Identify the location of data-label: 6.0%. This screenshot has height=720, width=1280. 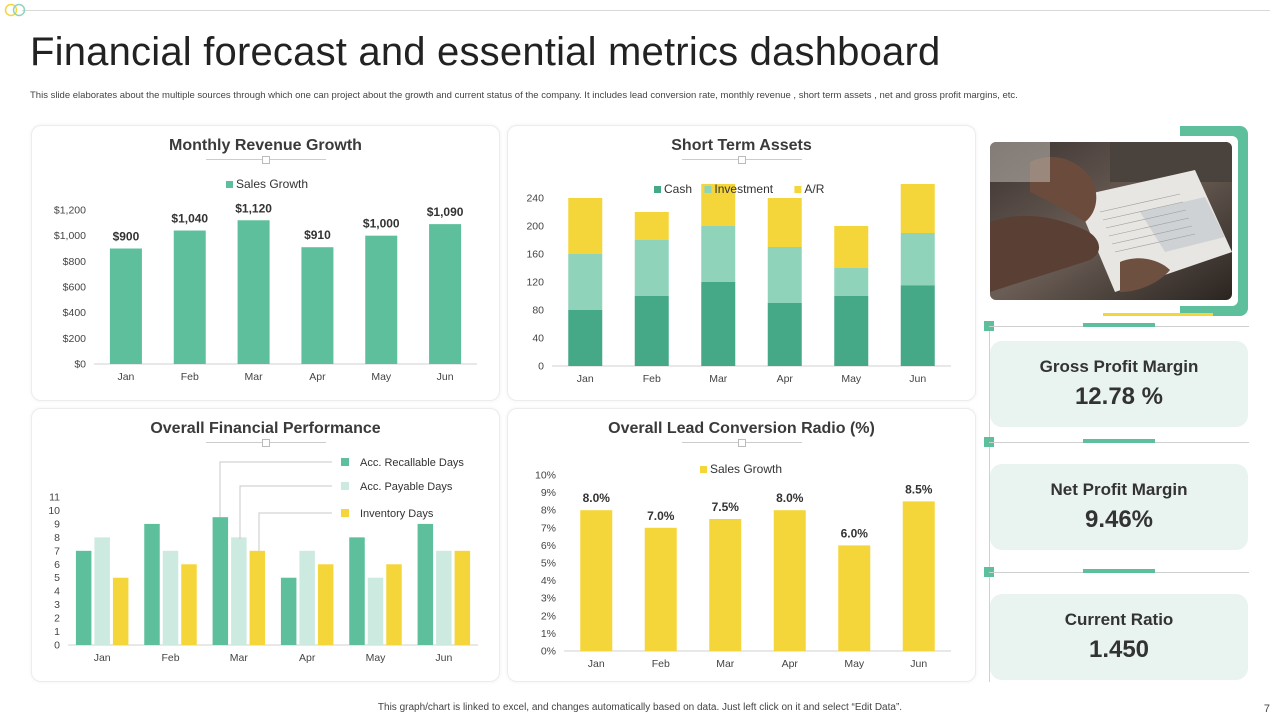
(855, 533).